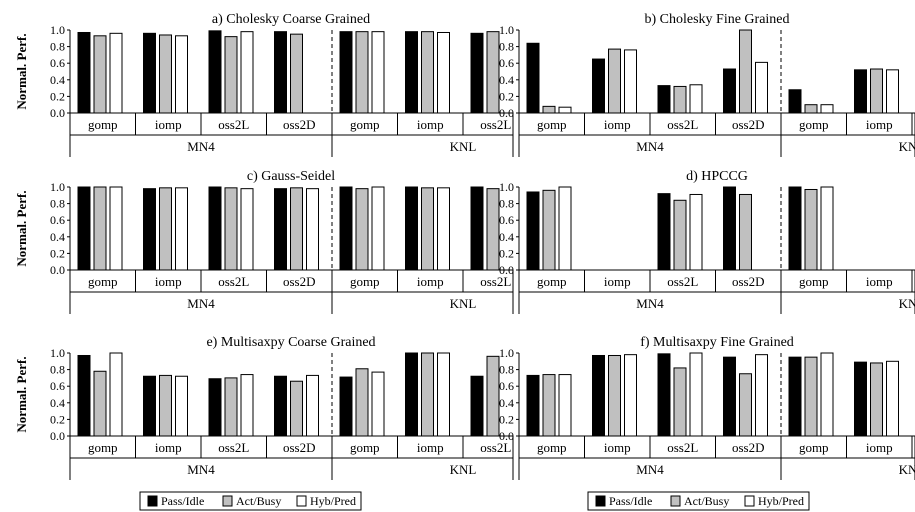 Image resolution: width=915 pixels, height=512 pixels. Describe the element at coordinates (717, 176) in the screenshot. I see `chart-title: d) HPCCG` at that location.